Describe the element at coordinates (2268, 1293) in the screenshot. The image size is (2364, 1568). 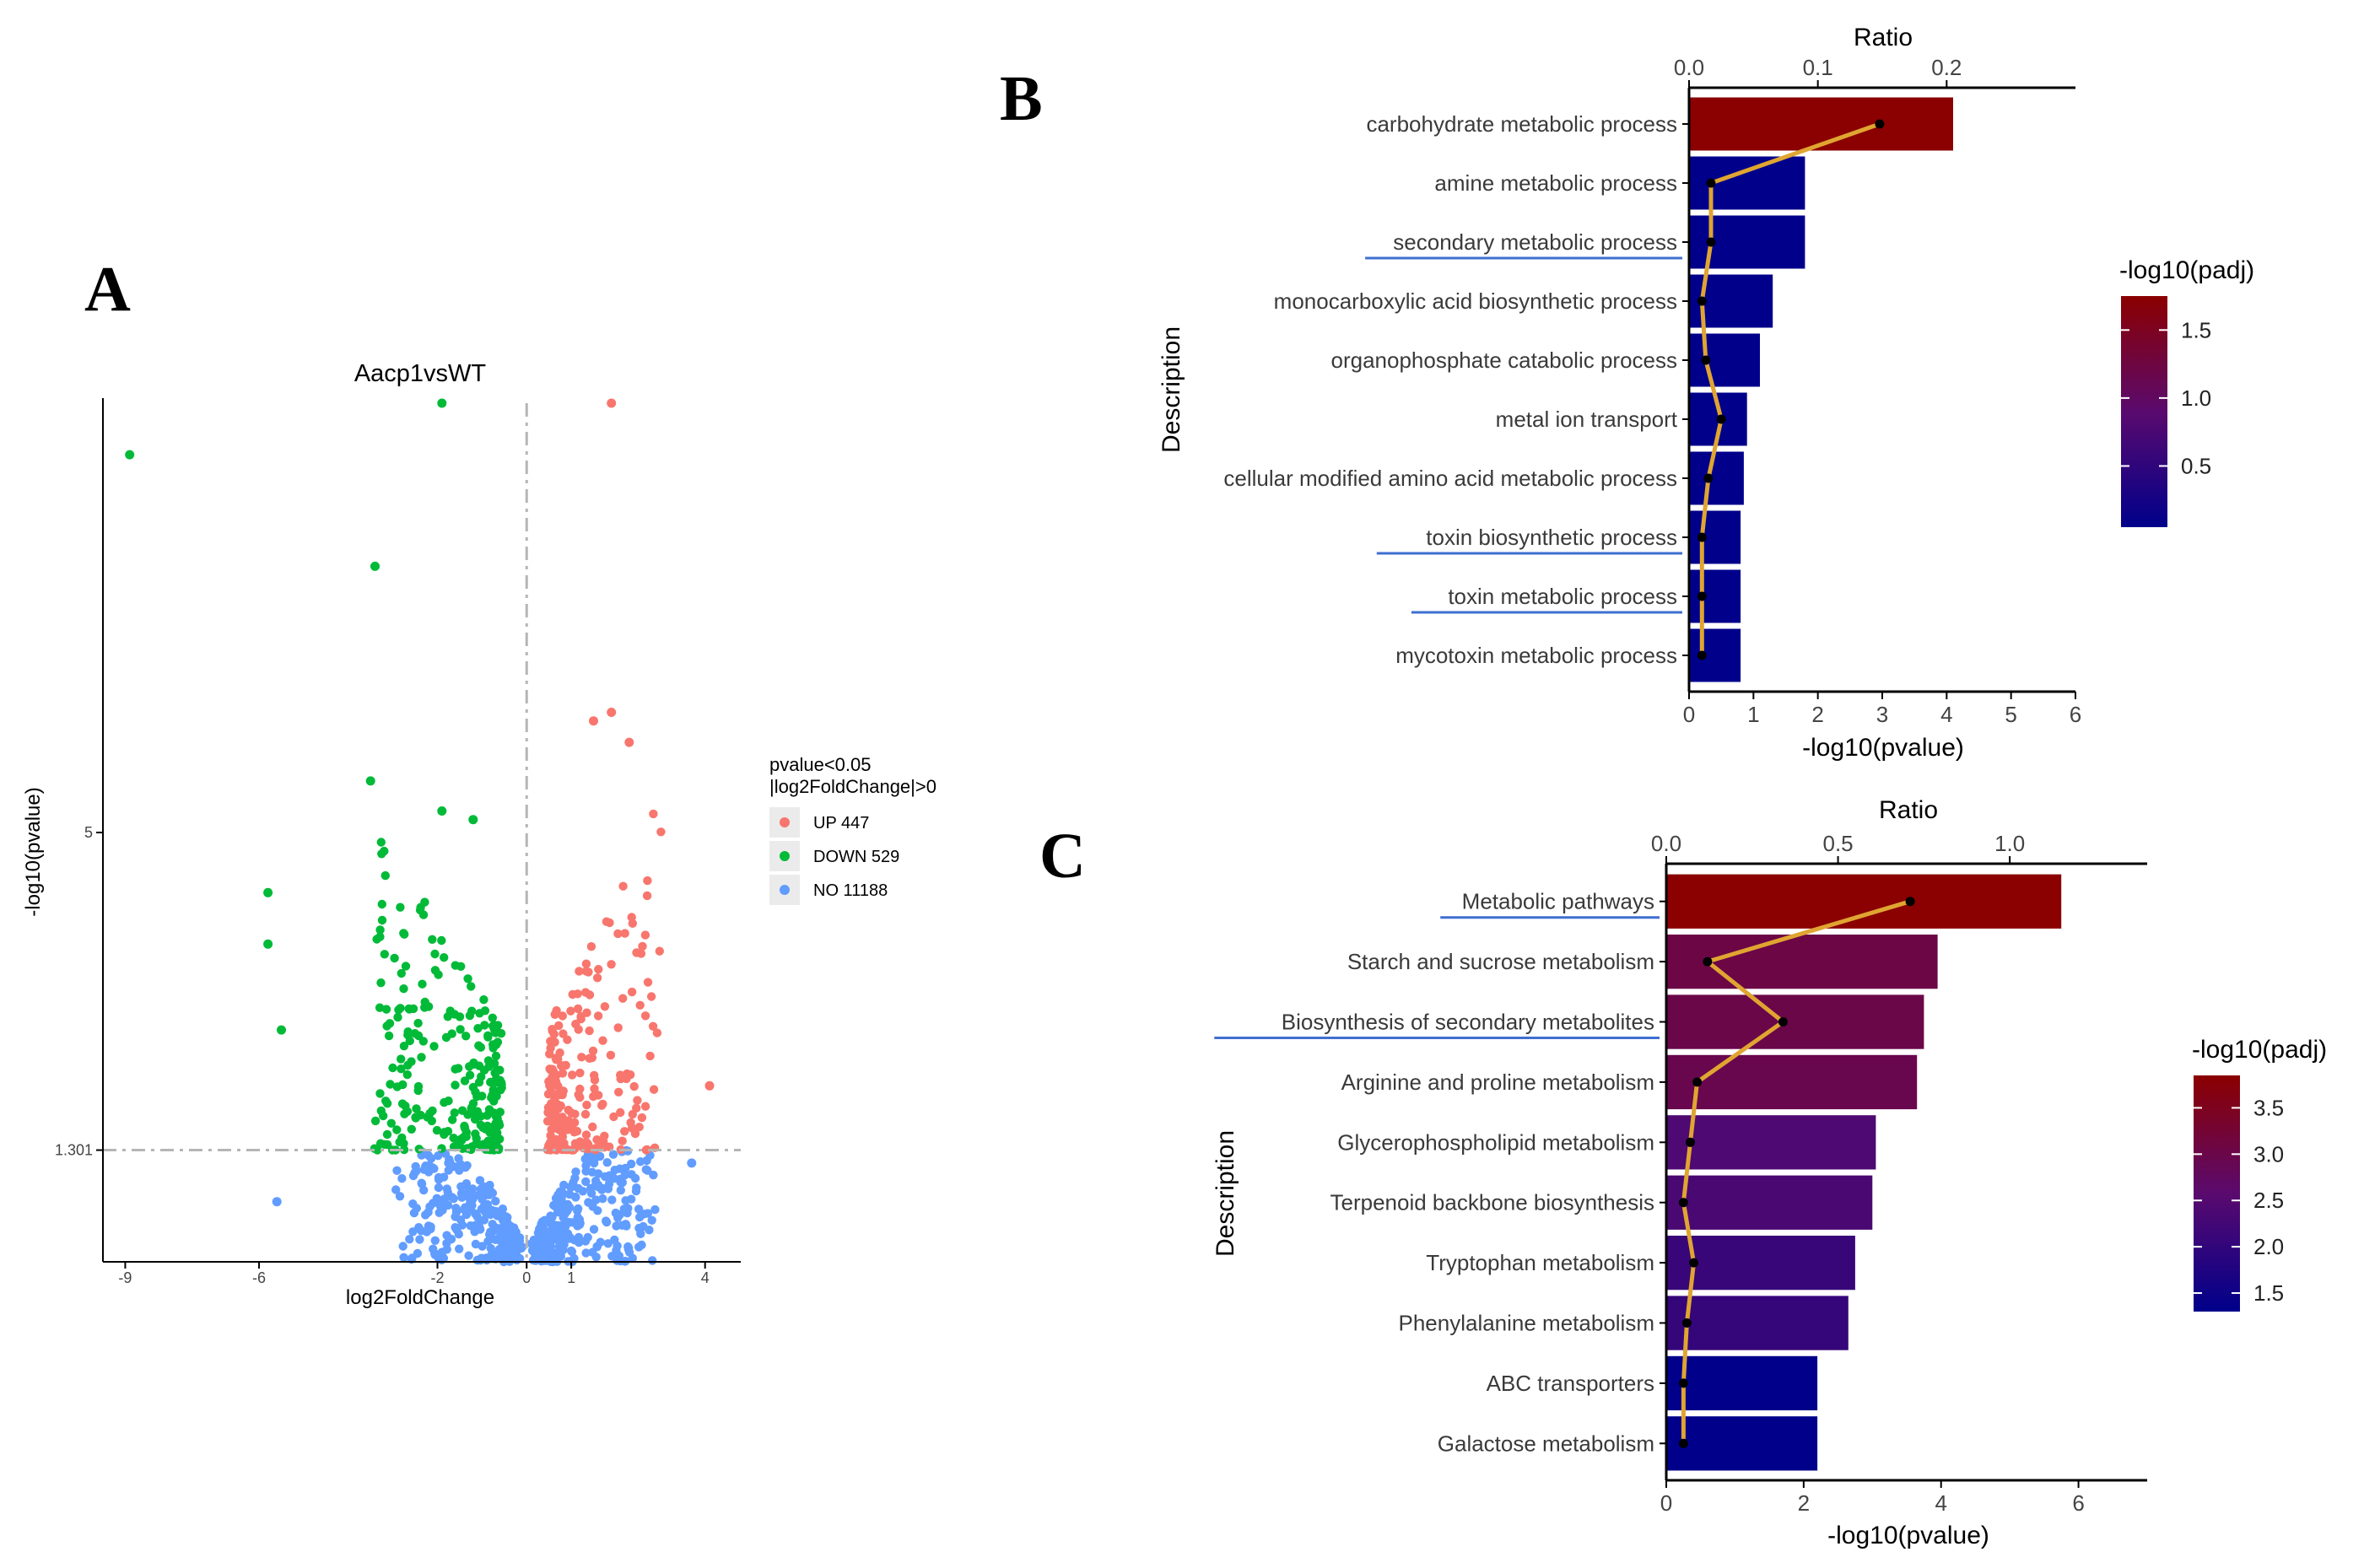
I see `kegg-colorbar-tick-label: 1.5` at that location.